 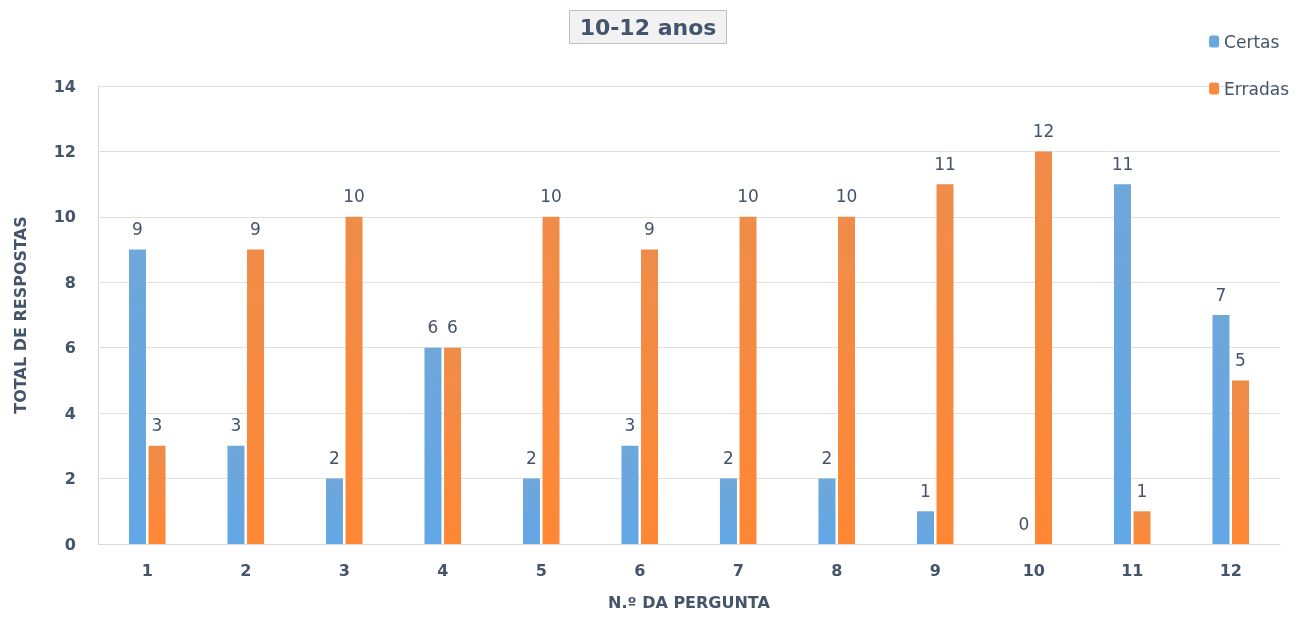 I want to click on y-tick-label: 6, so click(x=70, y=348).